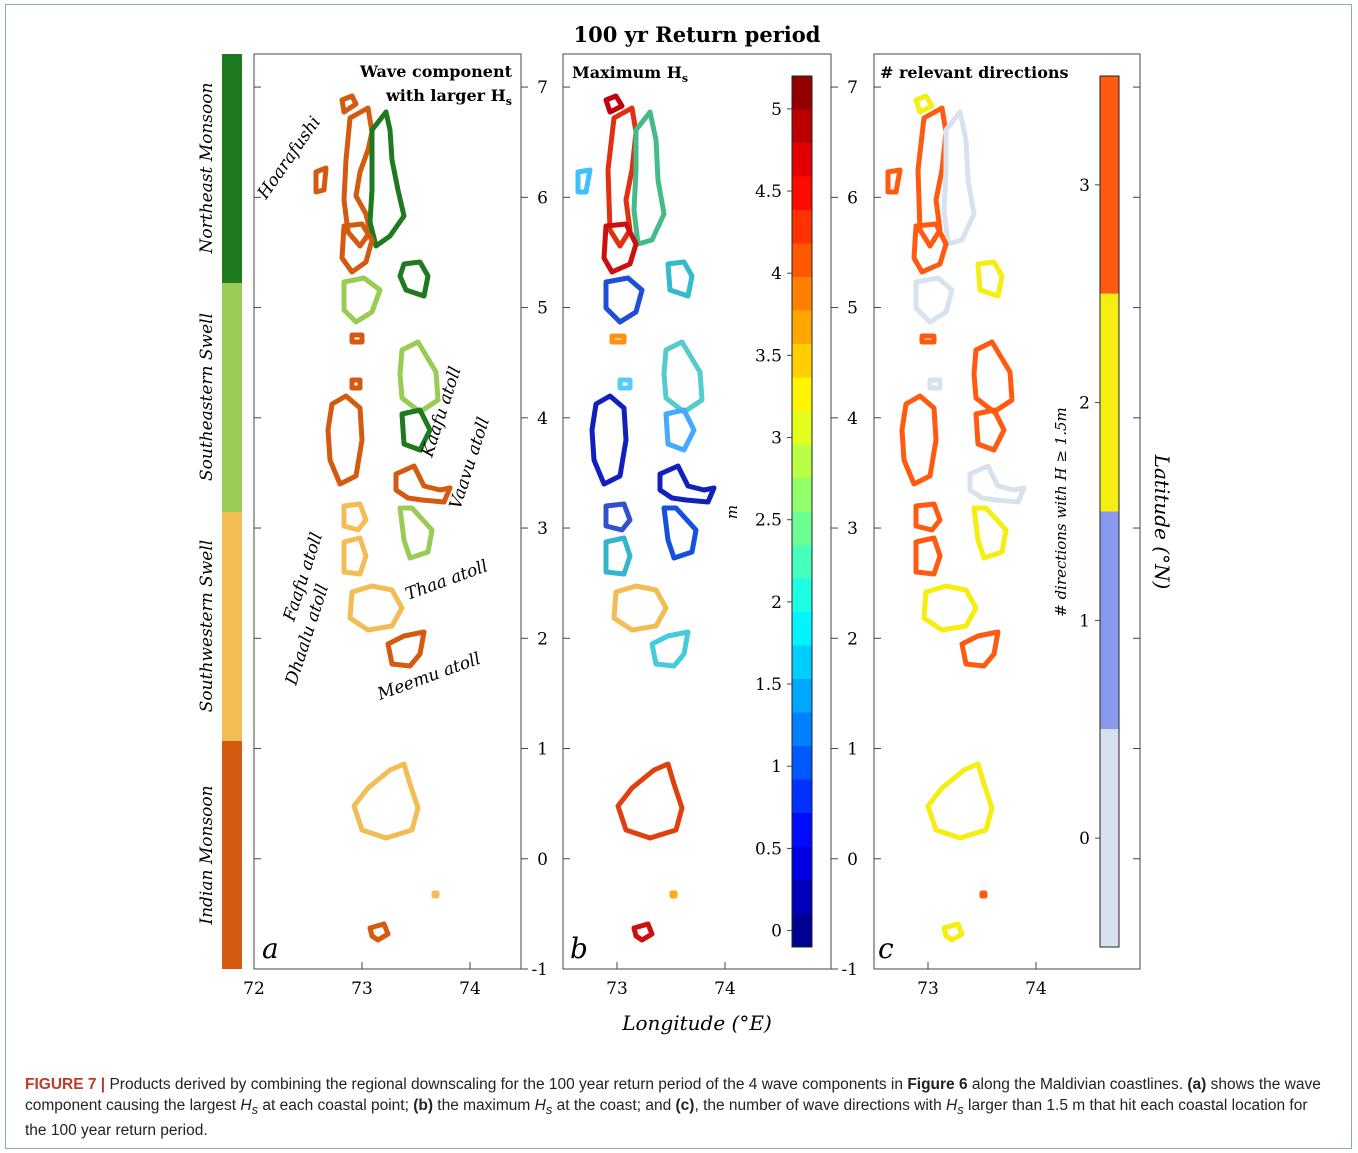 The width and height of the screenshot is (1358, 1153). What do you see at coordinates (345, 440) in the screenshot?
I see `atoll-ari` at bounding box center [345, 440].